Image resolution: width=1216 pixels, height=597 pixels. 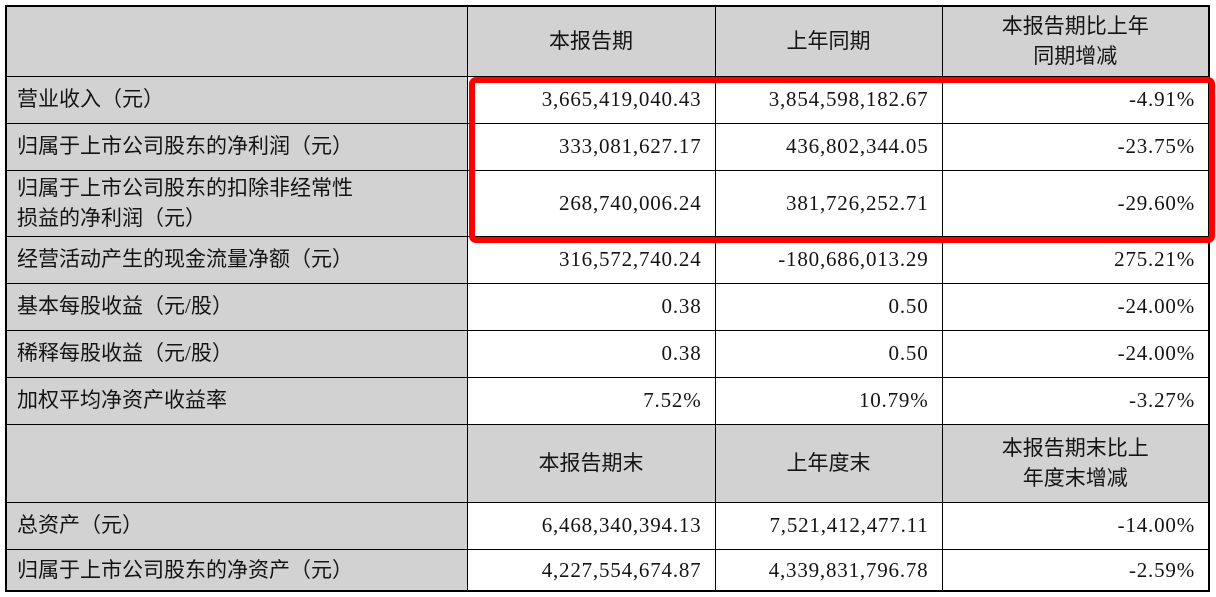 I want to click on value-current: 316,572,740.24, so click(x=591, y=259).